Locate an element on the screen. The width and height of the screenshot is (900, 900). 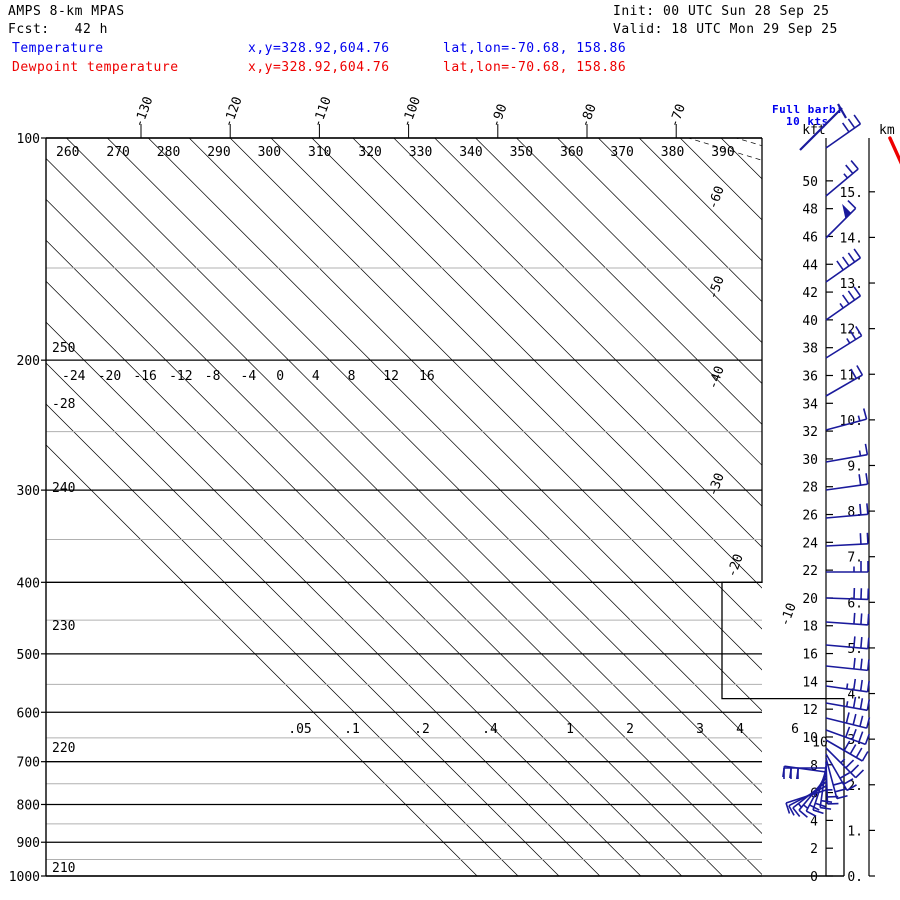
svg-text: 270 is located at coordinates (117, 152).